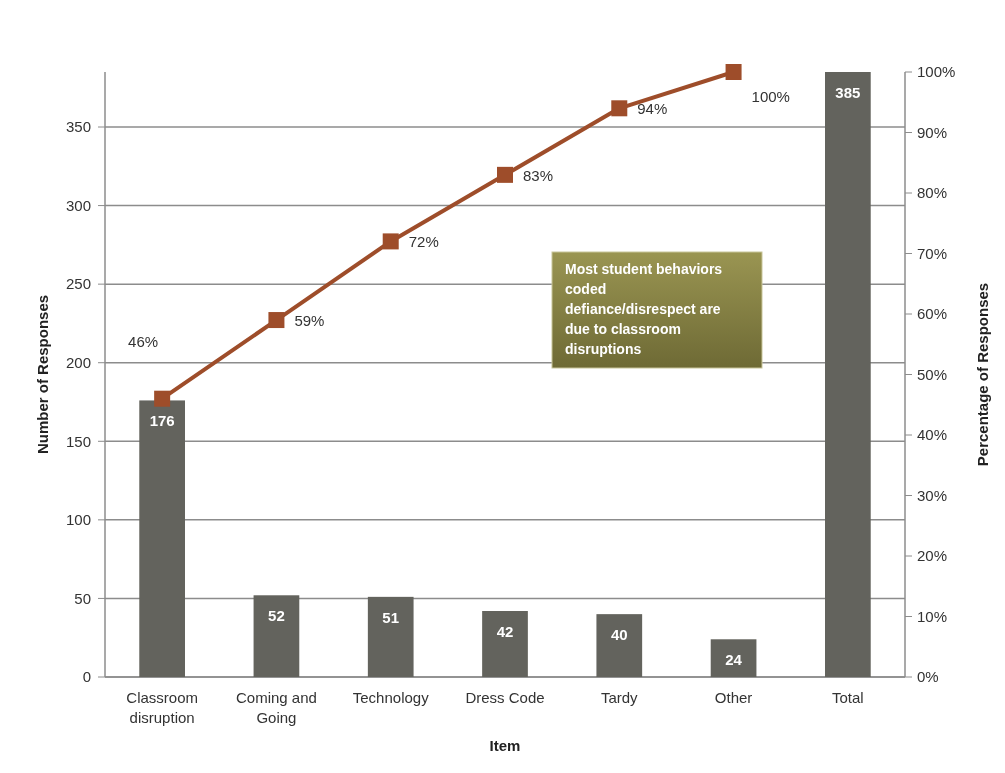  I want to click on data-label: 83%, so click(538, 175).